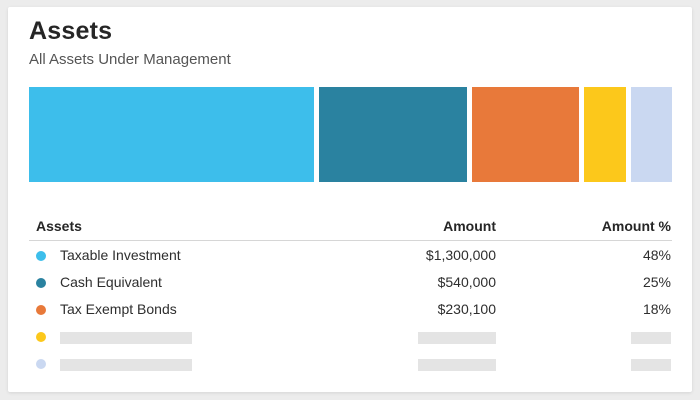 This screenshot has height=400, width=700. Describe the element at coordinates (469, 226) in the screenshot. I see `column-header-amount: Amount` at that location.